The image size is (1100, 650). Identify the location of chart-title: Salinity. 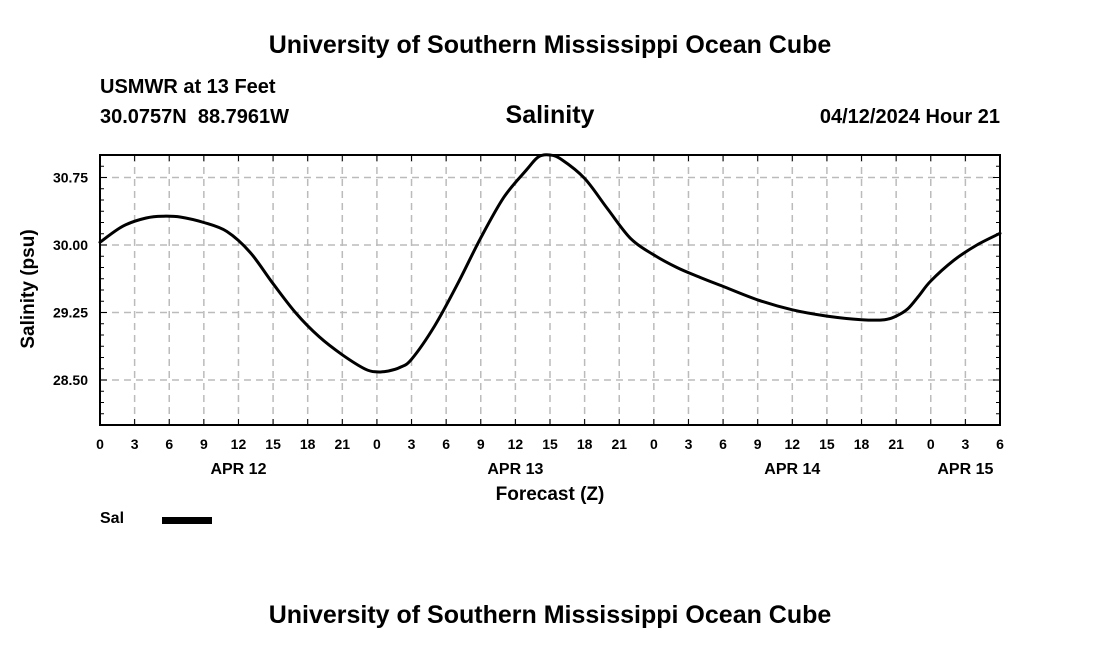
(550, 115).